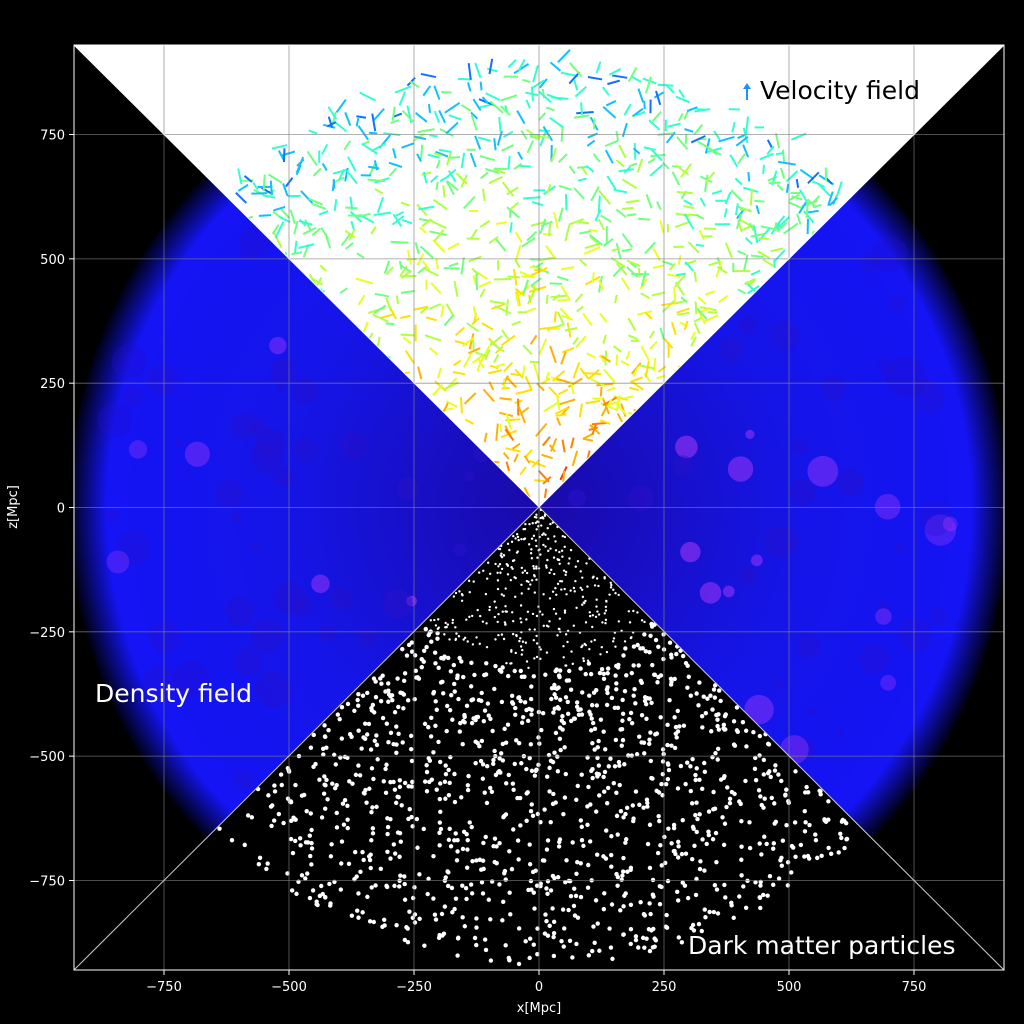  What do you see at coordinates (112, 515) in the screenshot?
I see `density-blob` at bounding box center [112, 515].